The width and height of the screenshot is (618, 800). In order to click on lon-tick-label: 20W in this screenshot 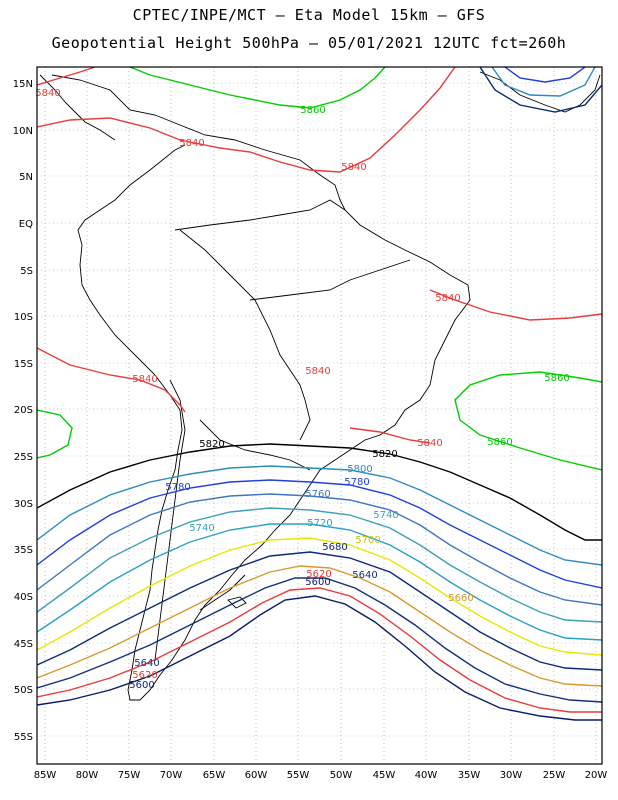, I will do `click(596, 775)`.